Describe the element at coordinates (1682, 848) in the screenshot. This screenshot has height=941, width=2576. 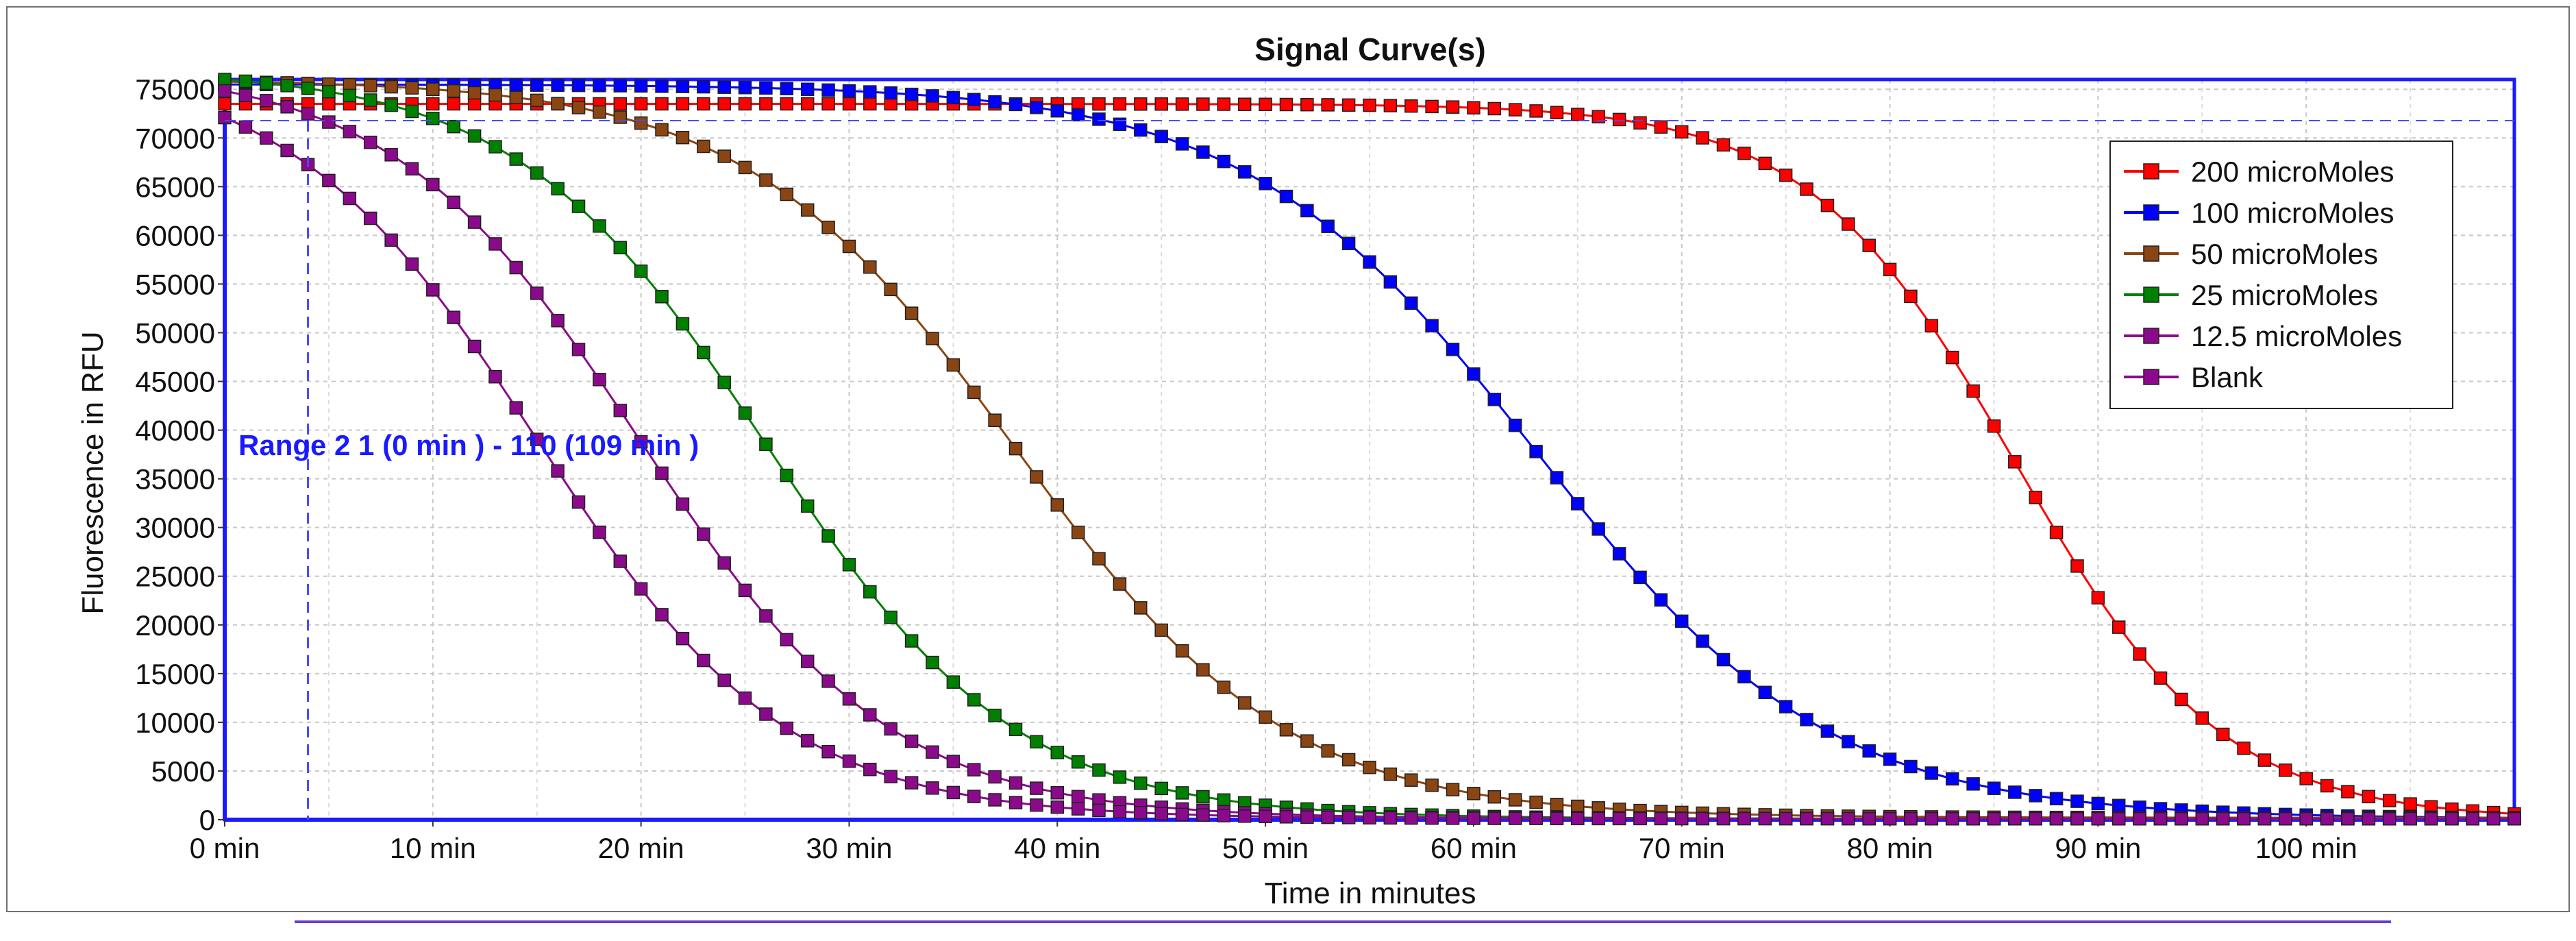
I see `x-tick-label: 70 min` at that location.